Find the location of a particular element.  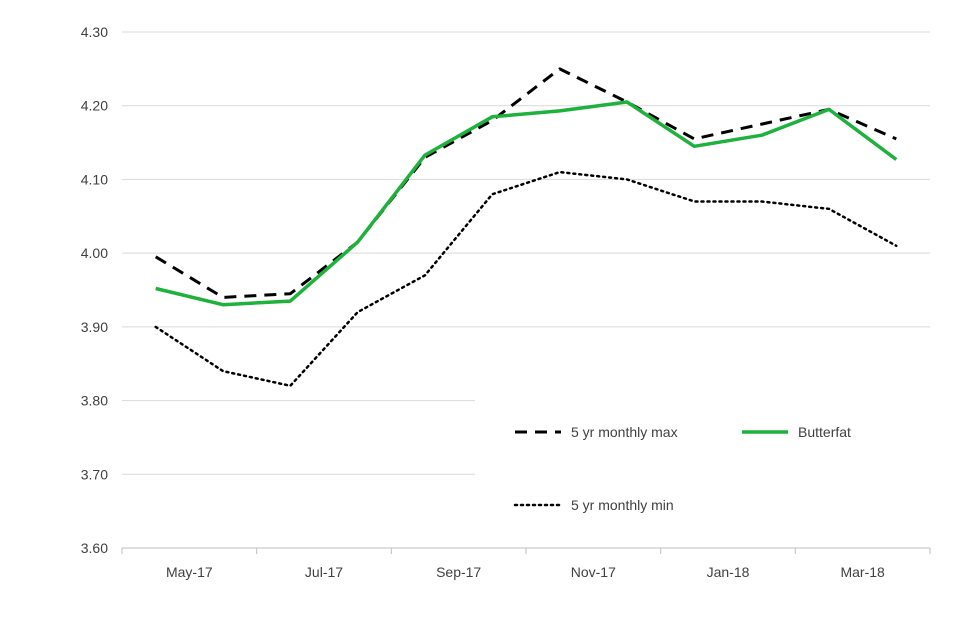

legend-label: 5 yr monthly max is located at coordinates (624, 432).